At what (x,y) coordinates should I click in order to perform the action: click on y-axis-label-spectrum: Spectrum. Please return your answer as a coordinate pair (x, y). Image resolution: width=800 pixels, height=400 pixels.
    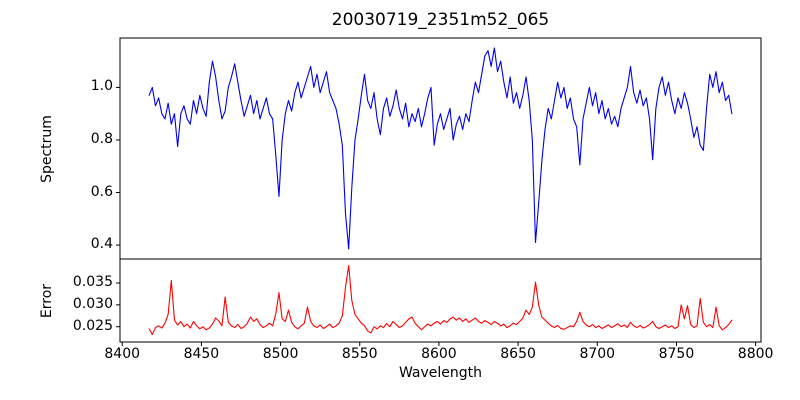
    Looking at the image, I should click on (47, 149).